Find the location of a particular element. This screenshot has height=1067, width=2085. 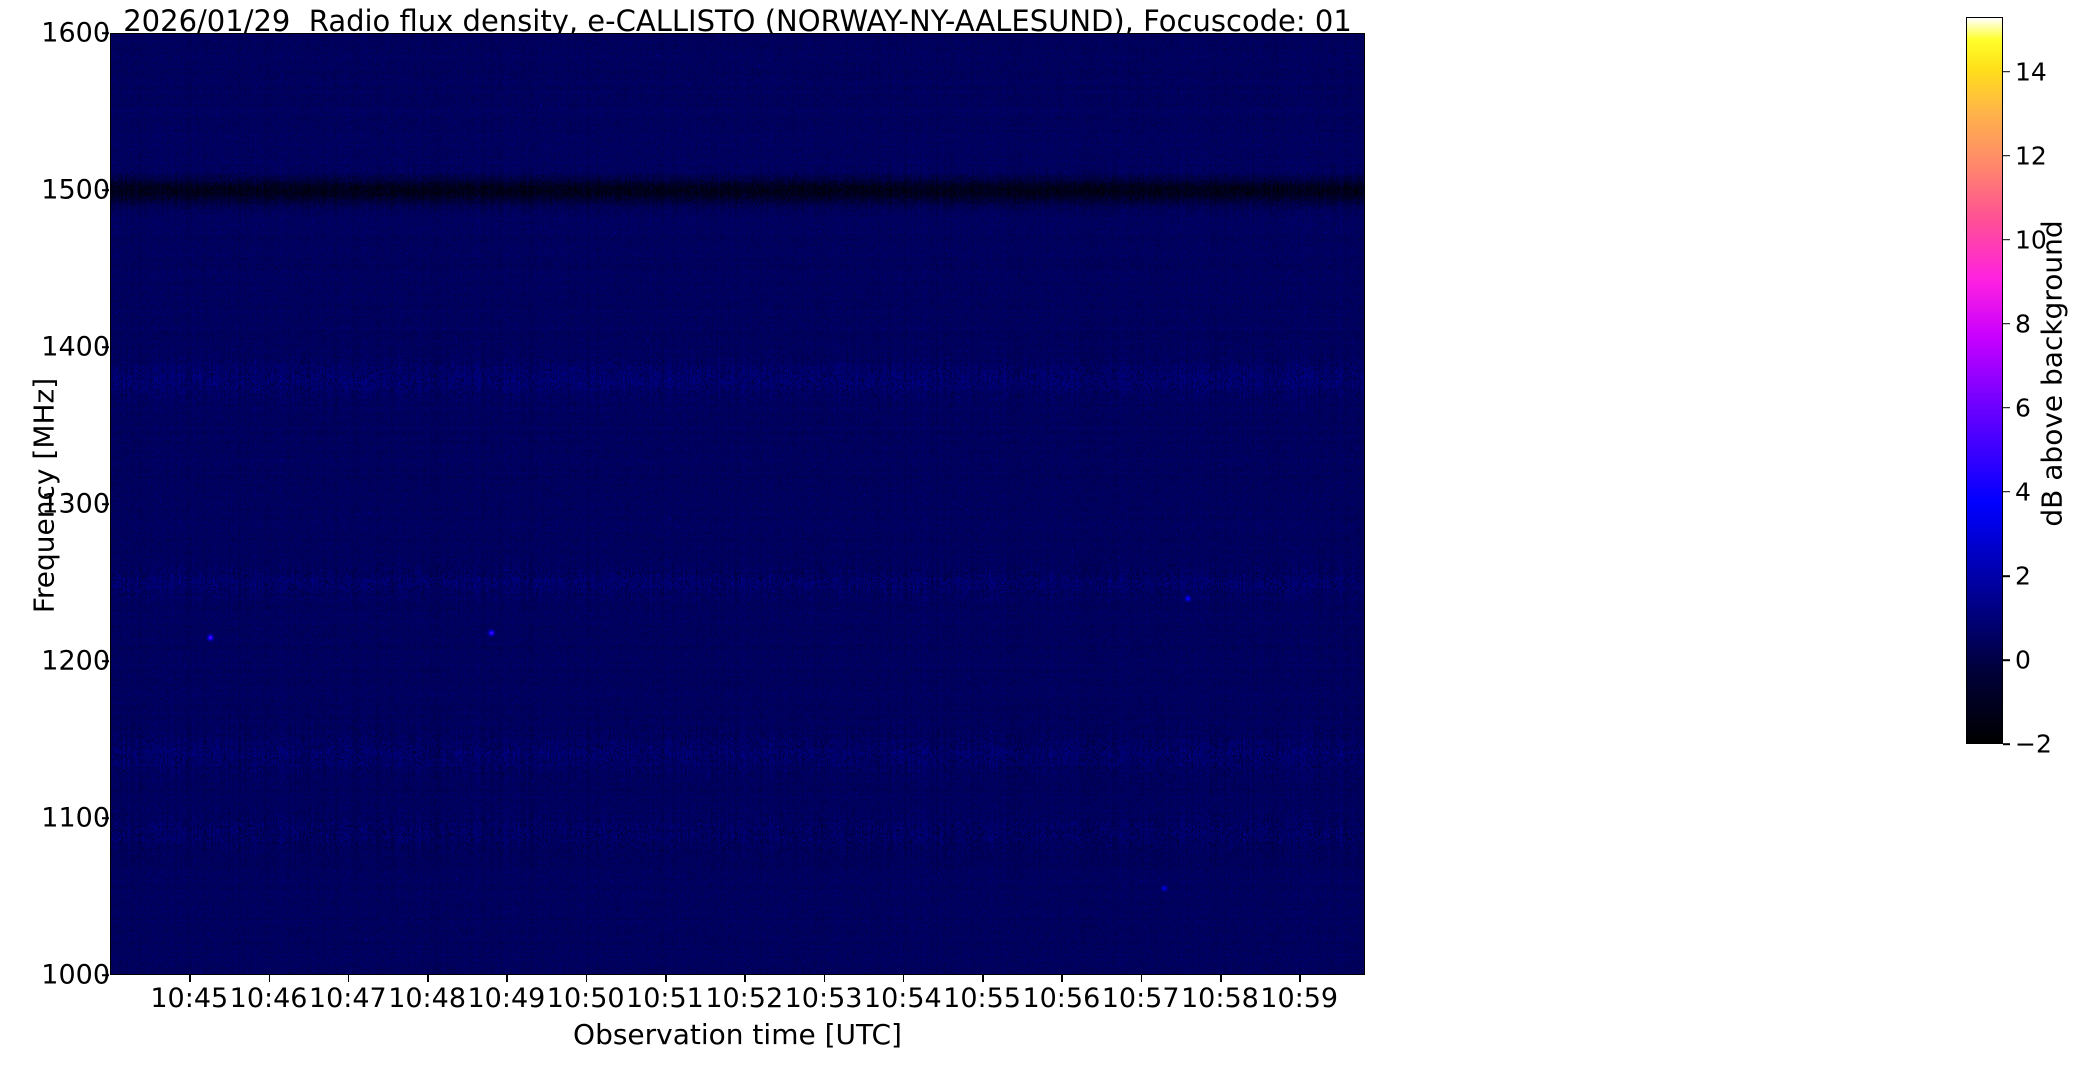

colorbar-label-wrap: dB above background is located at coordinates (2050, 380).